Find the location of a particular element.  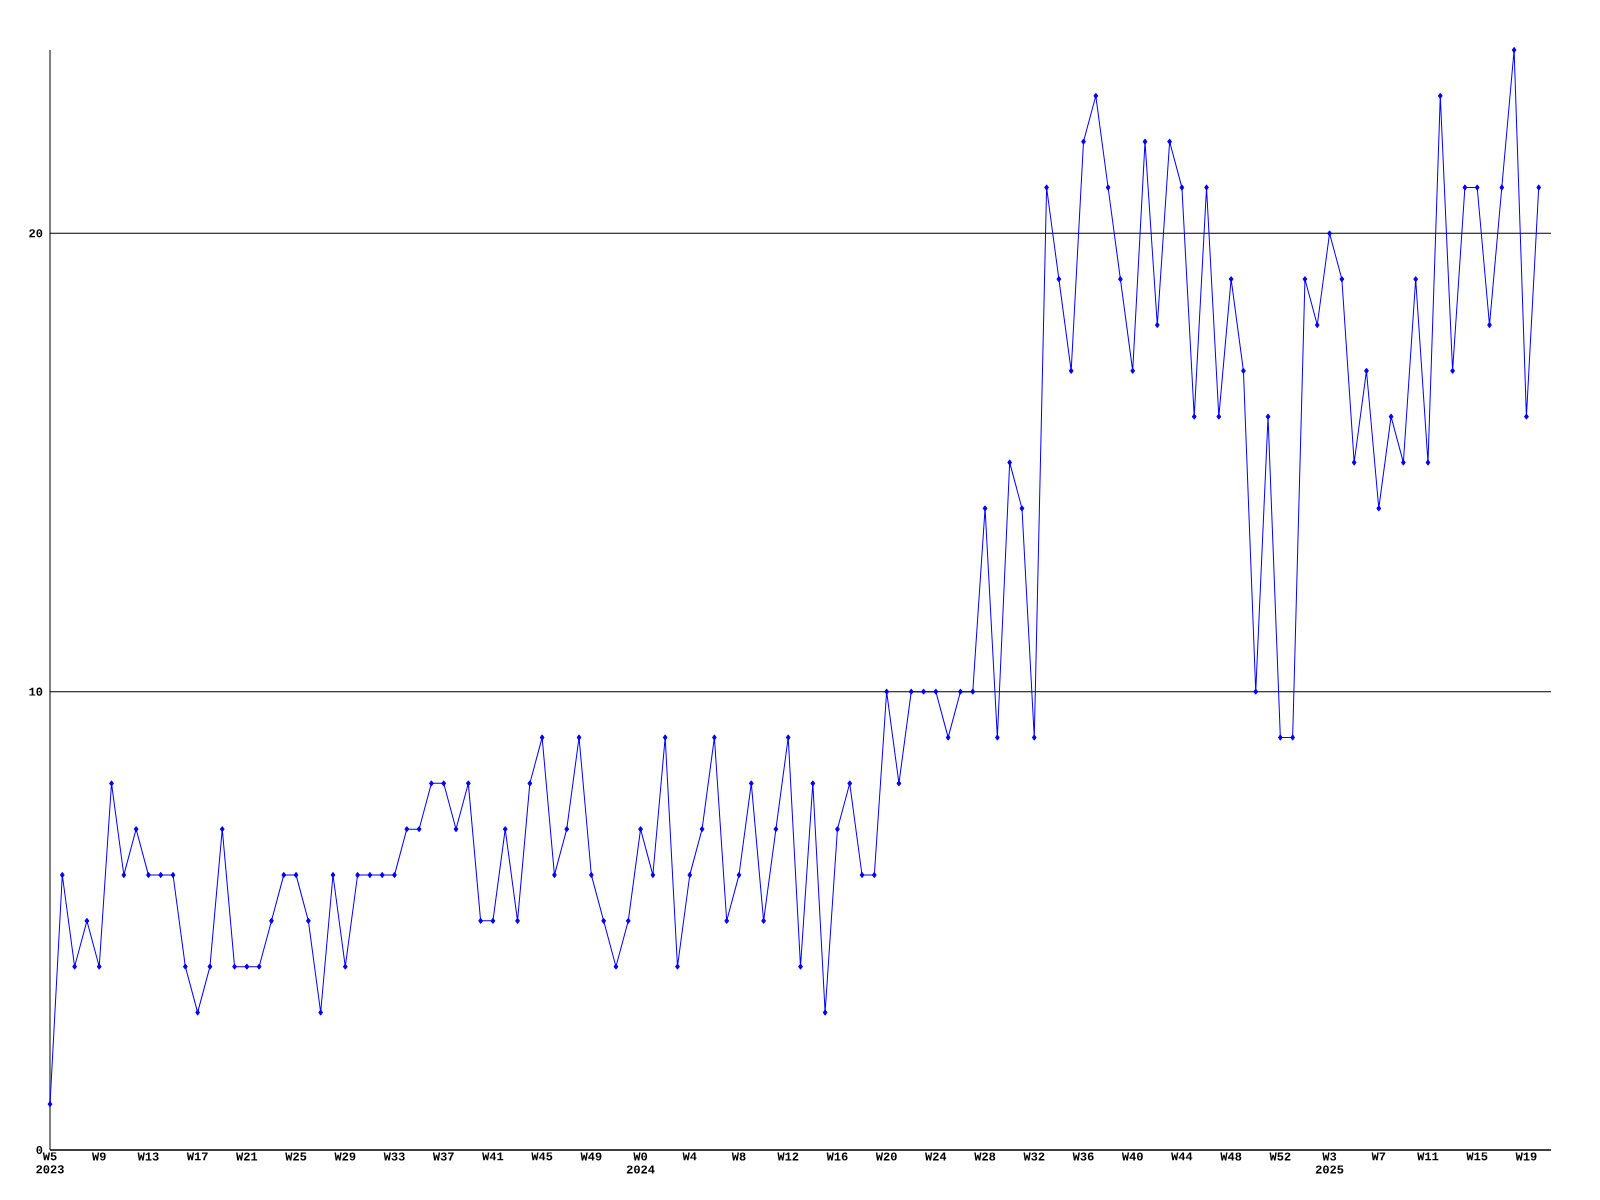

x-tick-label: W44 is located at coordinates (1182, 1156).